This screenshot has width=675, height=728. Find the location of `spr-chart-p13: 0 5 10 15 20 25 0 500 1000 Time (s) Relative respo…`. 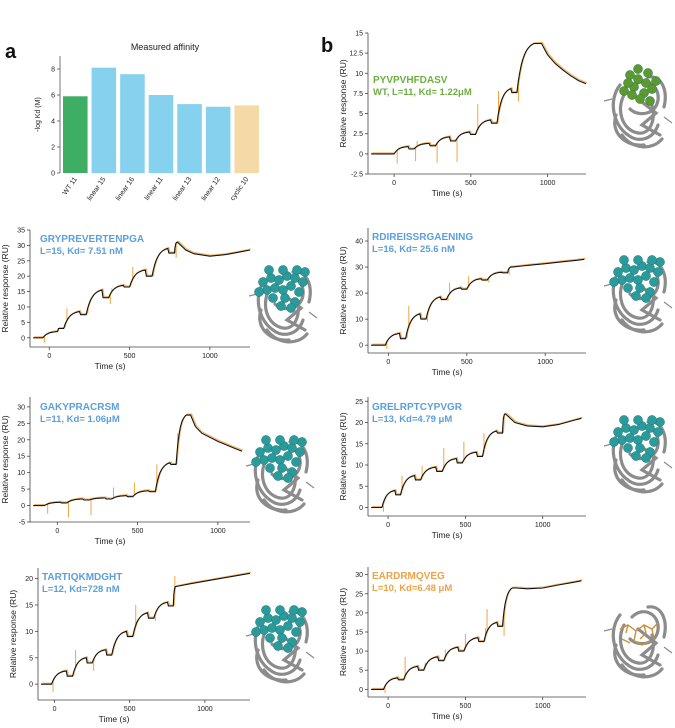

spr-chart-p13: 0 5 10 15 20 25 0 500 1000 Time (s) Relative respo… is located at coordinates (505, 468).